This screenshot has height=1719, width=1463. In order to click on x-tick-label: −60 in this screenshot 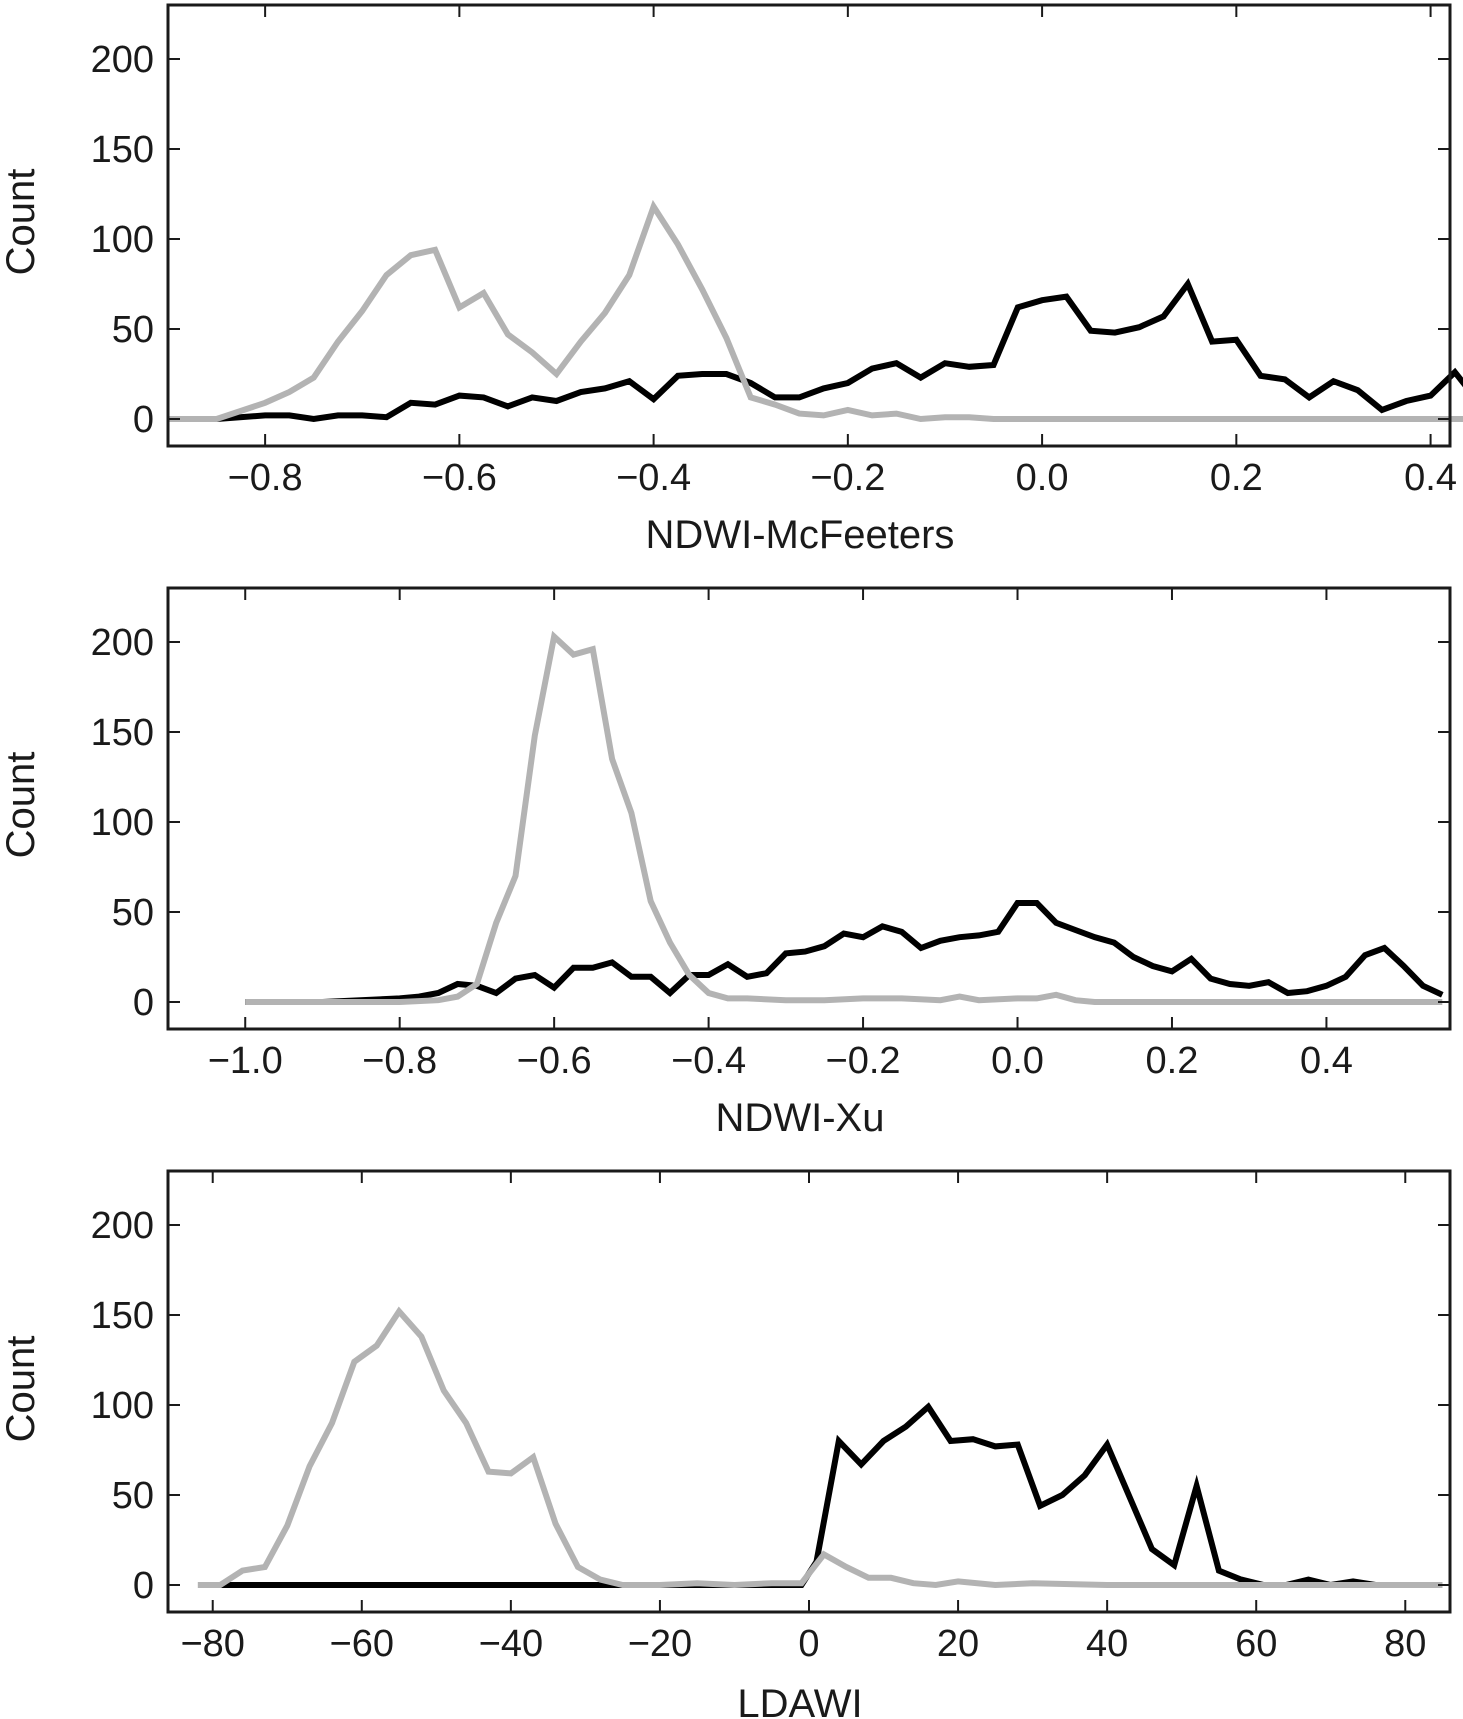, I will do `click(362, 1644)`.